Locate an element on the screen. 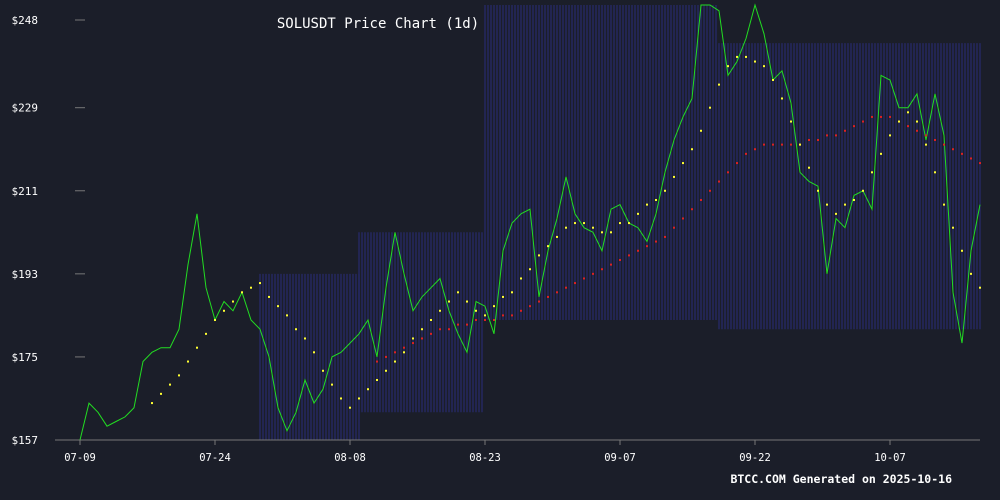  chart-title: SOLUSDT Price Chart (1d) is located at coordinates (378, 24).